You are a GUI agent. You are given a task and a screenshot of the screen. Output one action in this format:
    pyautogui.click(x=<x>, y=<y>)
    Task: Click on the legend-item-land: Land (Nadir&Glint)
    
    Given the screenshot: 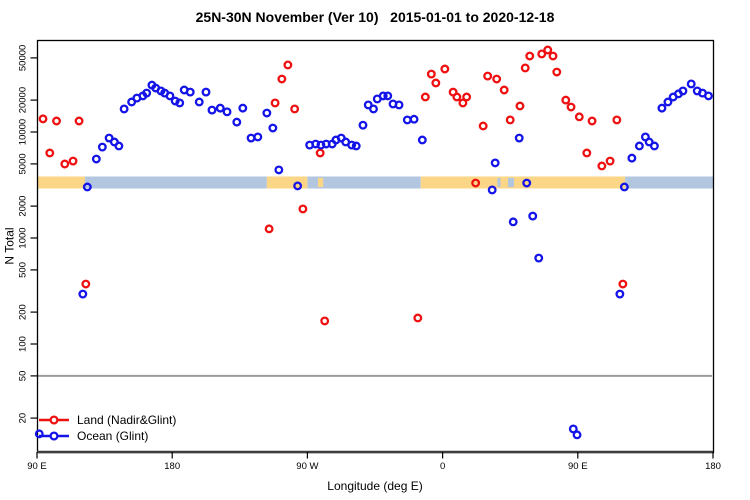 What is the action you would take?
    pyautogui.click(x=107, y=420)
    